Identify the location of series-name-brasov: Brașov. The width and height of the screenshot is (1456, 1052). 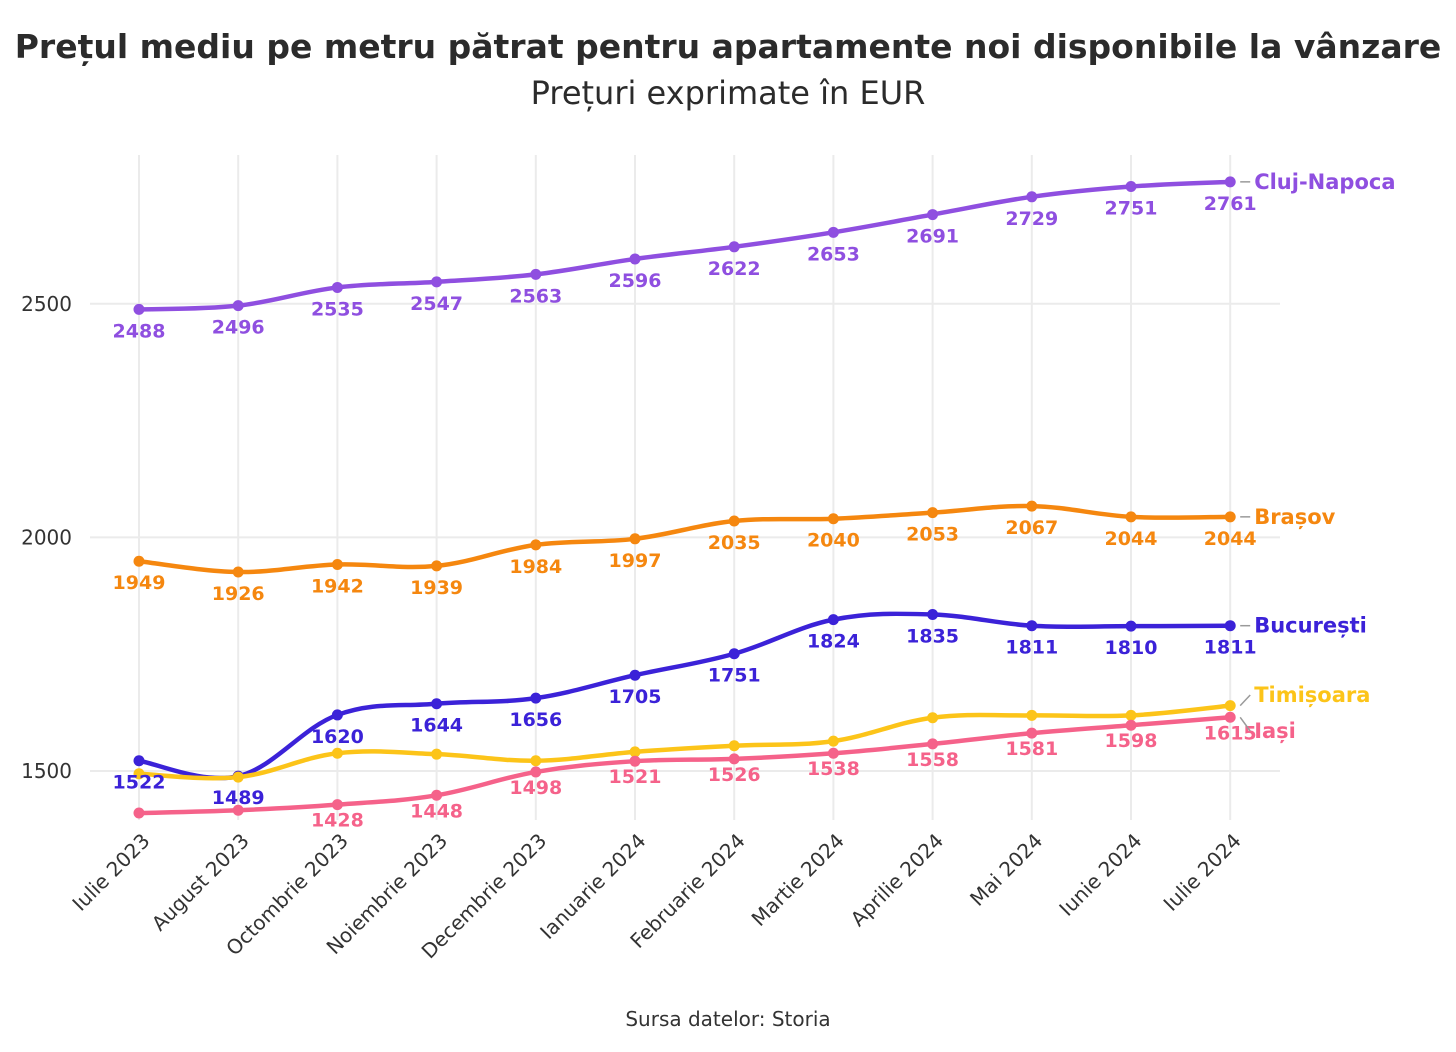
(1294, 517).